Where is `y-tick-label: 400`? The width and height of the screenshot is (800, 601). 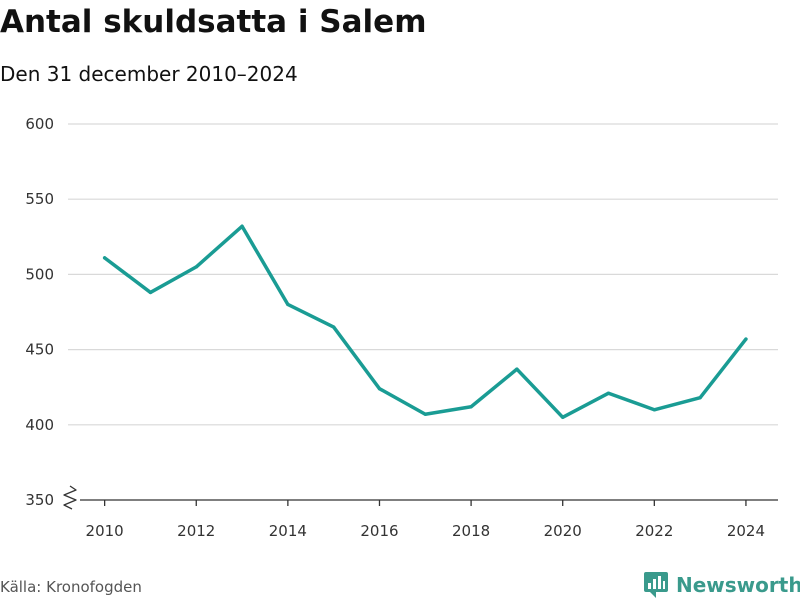 y-tick-label: 400 is located at coordinates (39, 425).